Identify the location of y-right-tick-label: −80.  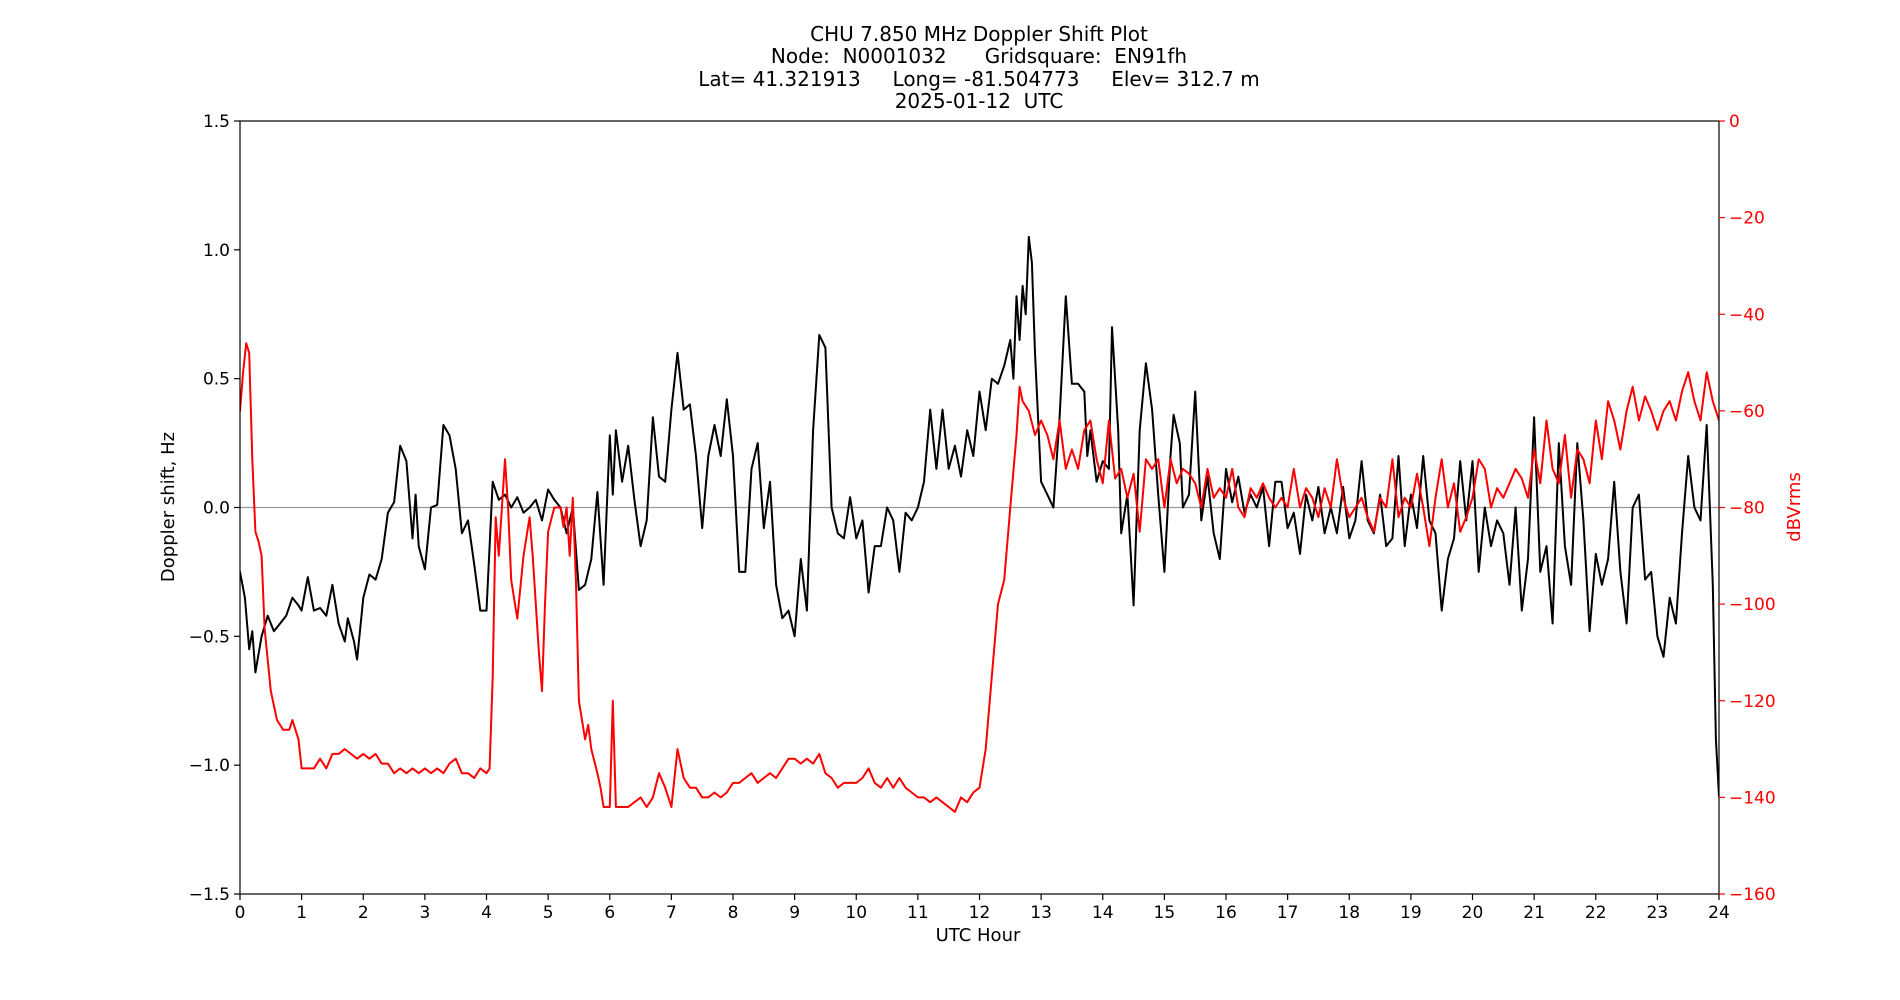
(1747, 509).